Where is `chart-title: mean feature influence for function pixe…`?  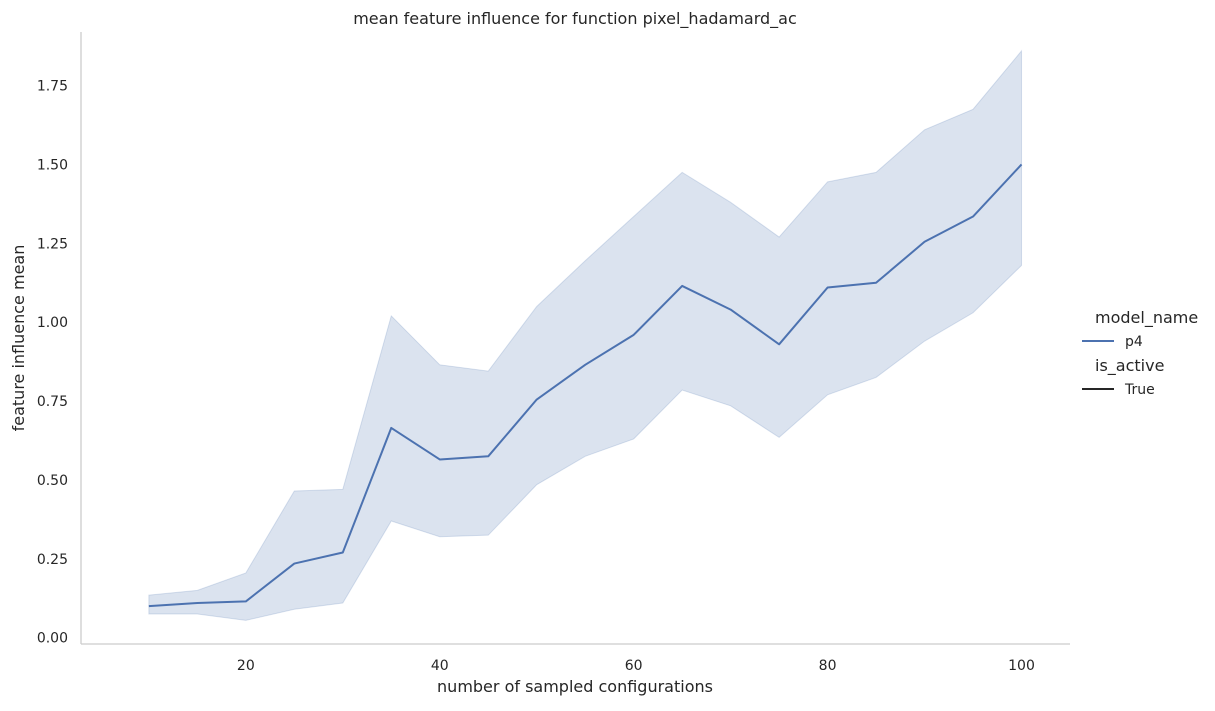
chart-title: mean feature influence for function pixe… is located at coordinates (575, 19).